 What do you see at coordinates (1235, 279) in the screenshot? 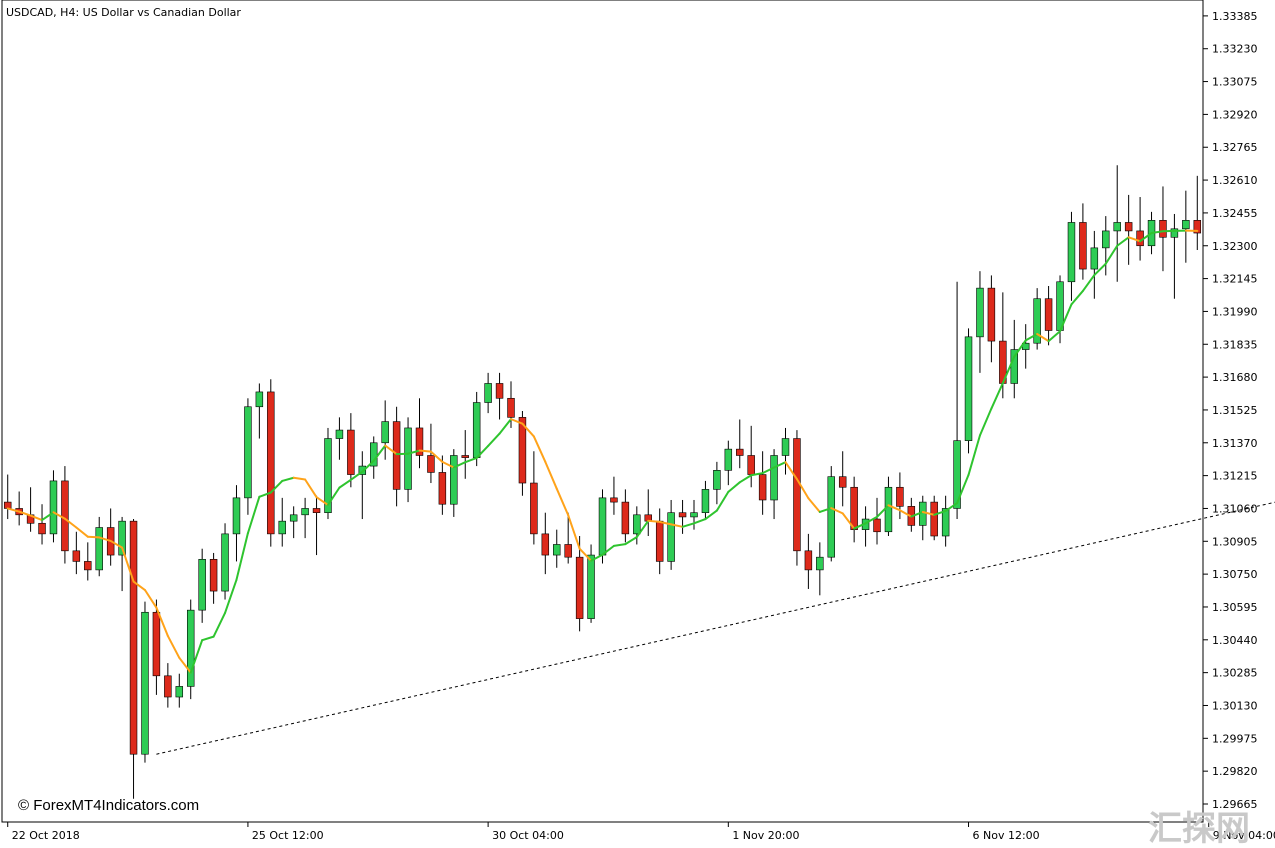
I see `y-tick-label: 1.32145` at bounding box center [1235, 279].